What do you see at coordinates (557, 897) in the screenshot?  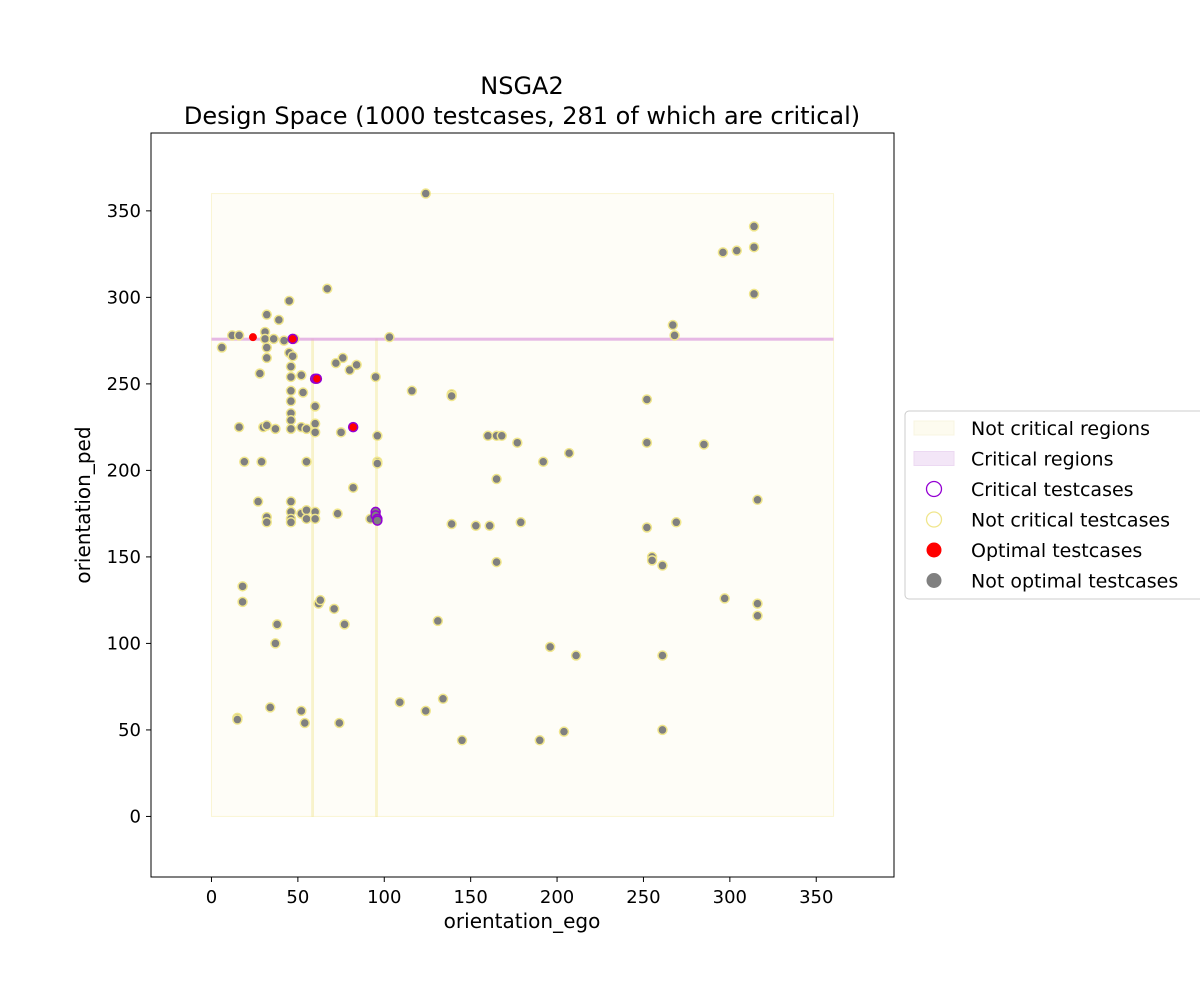 I see `x-tick-label: 200` at bounding box center [557, 897].